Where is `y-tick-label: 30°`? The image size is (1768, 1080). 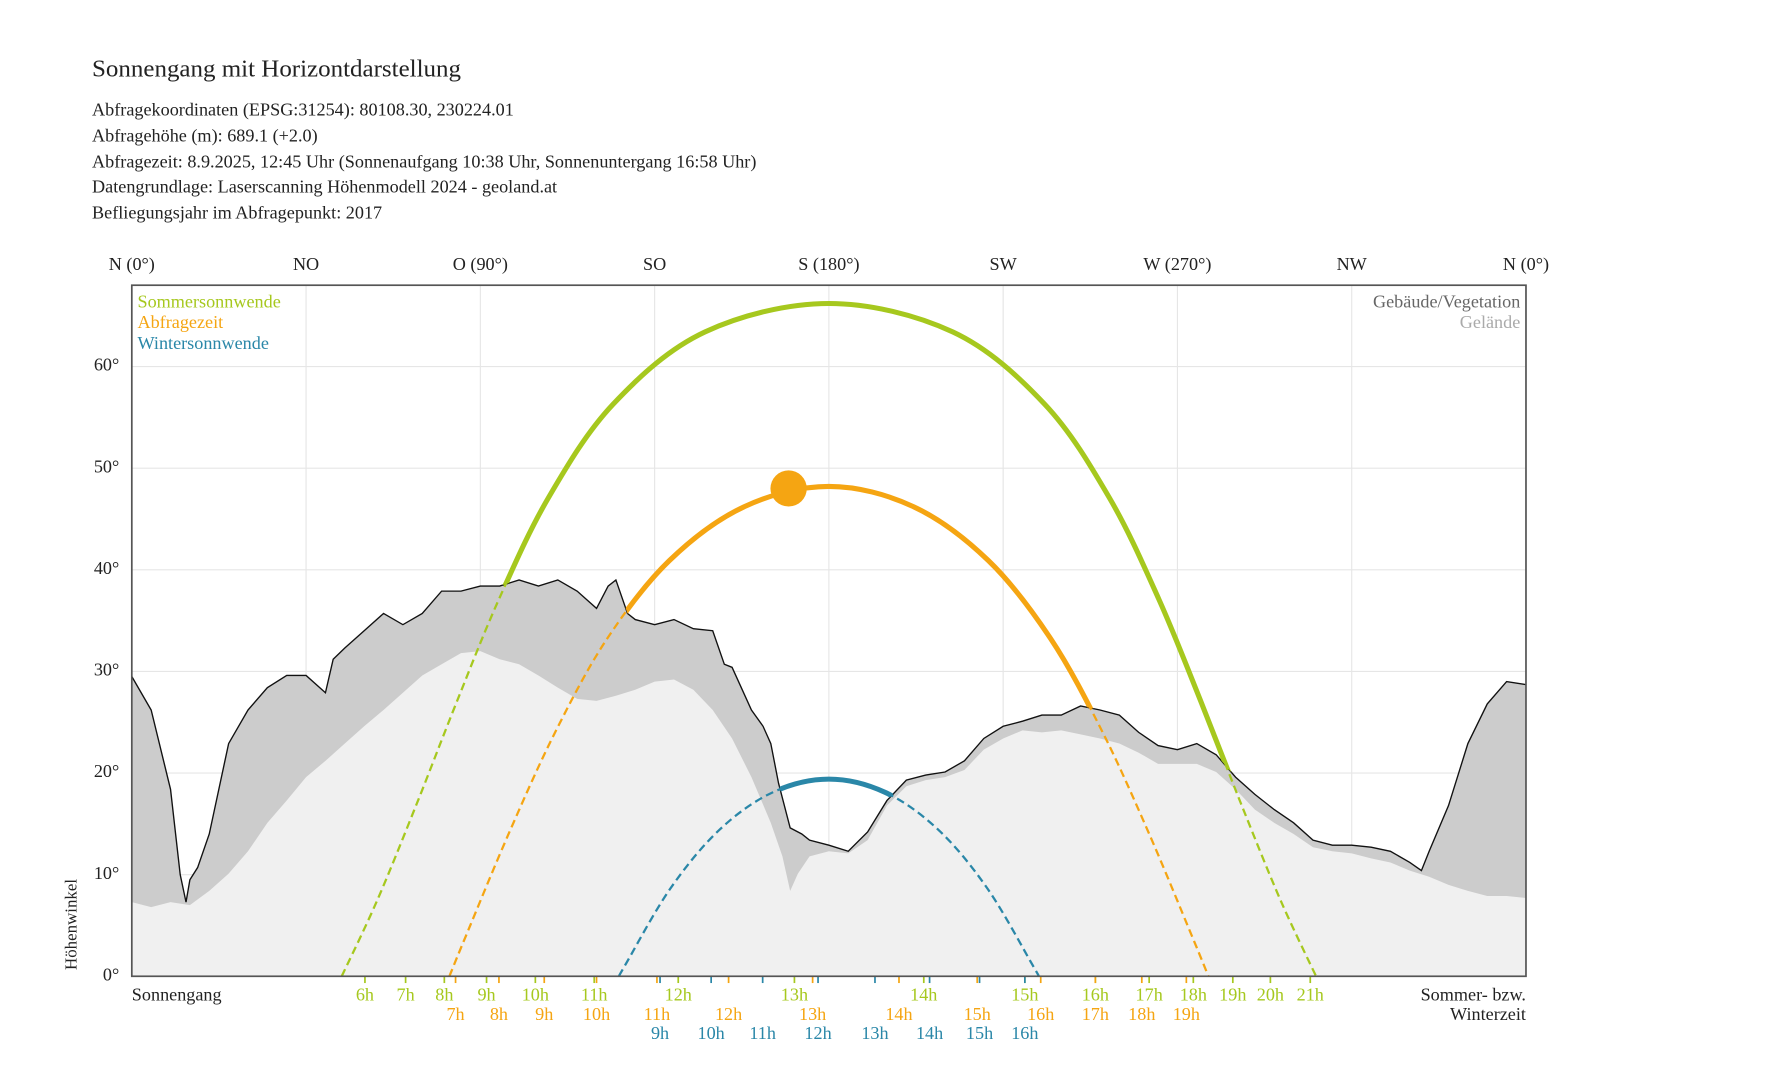 y-tick-label: 30° is located at coordinates (106, 670).